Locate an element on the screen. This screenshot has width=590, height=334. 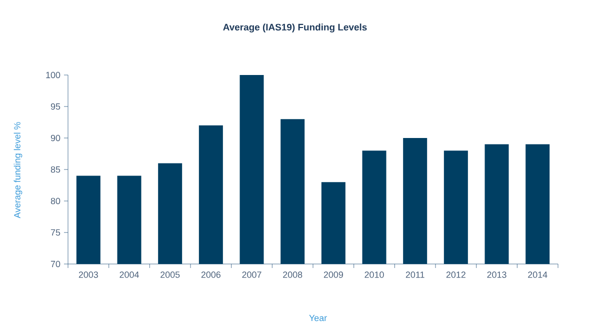
x-tick-label: 2011 is located at coordinates (415, 275).